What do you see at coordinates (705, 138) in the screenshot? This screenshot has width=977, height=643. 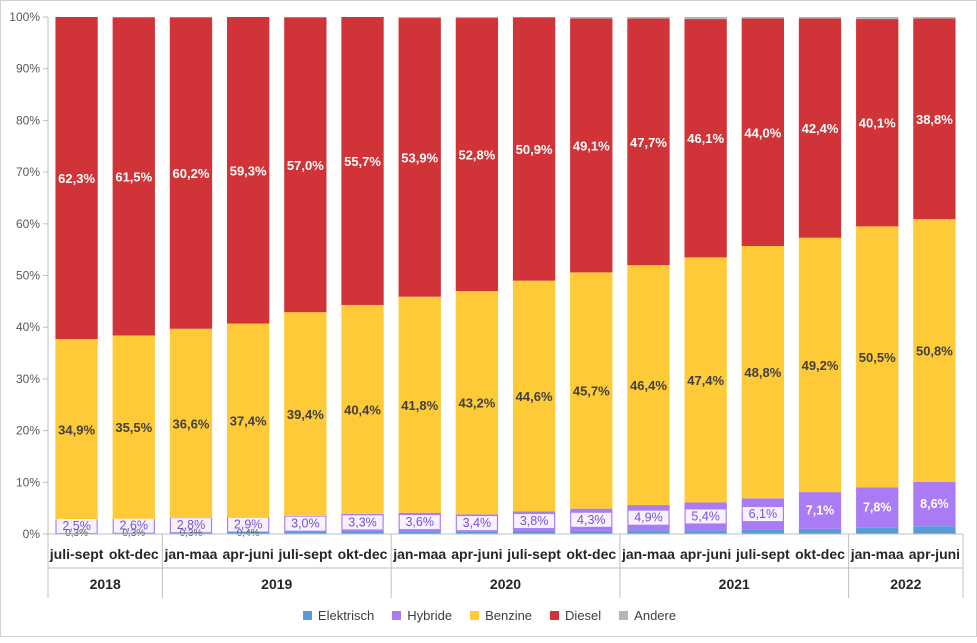 I see `diesel-data-label: 46,1%` at bounding box center [705, 138].